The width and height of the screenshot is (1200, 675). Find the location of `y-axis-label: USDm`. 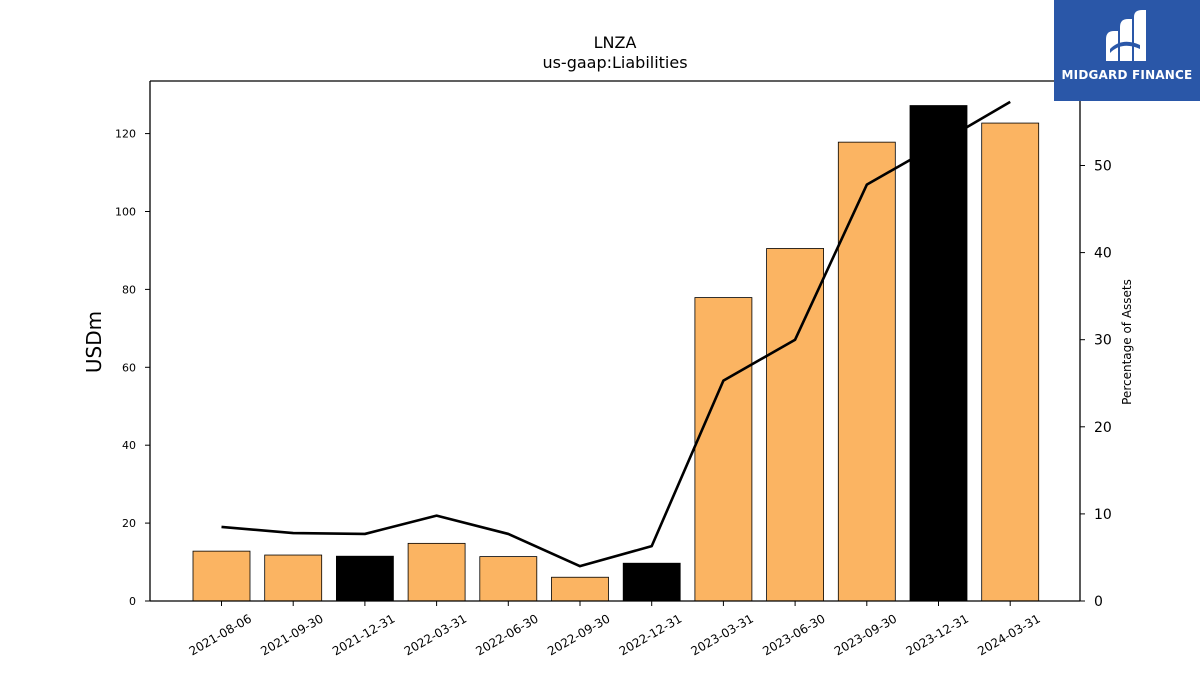

y-axis-label: USDm is located at coordinates (94, 342).